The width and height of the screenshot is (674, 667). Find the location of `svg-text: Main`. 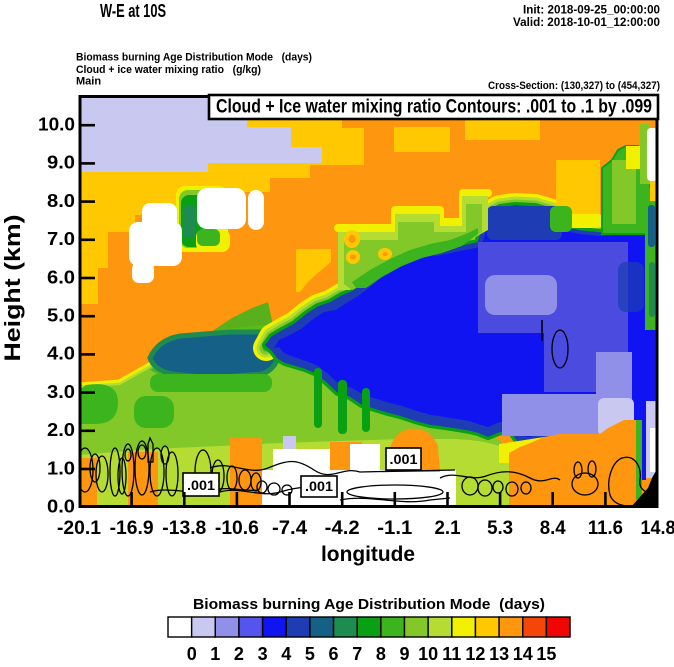

svg-text: Main is located at coordinates (88, 82).